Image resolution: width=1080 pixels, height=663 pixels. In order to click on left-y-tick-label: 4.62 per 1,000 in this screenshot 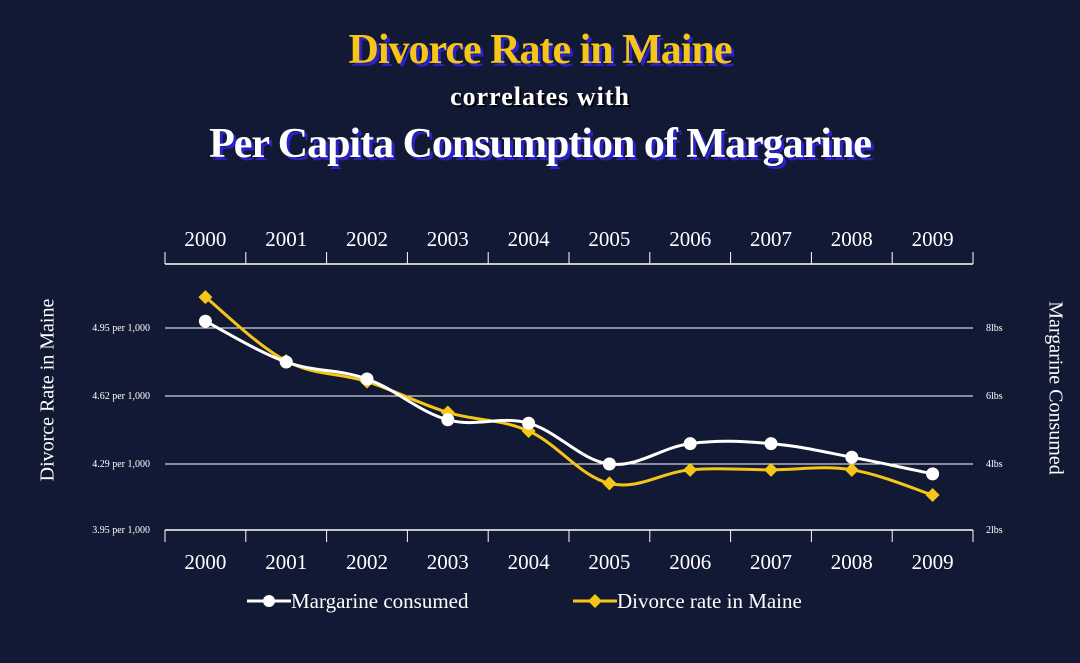, I will do `click(121, 396)`.